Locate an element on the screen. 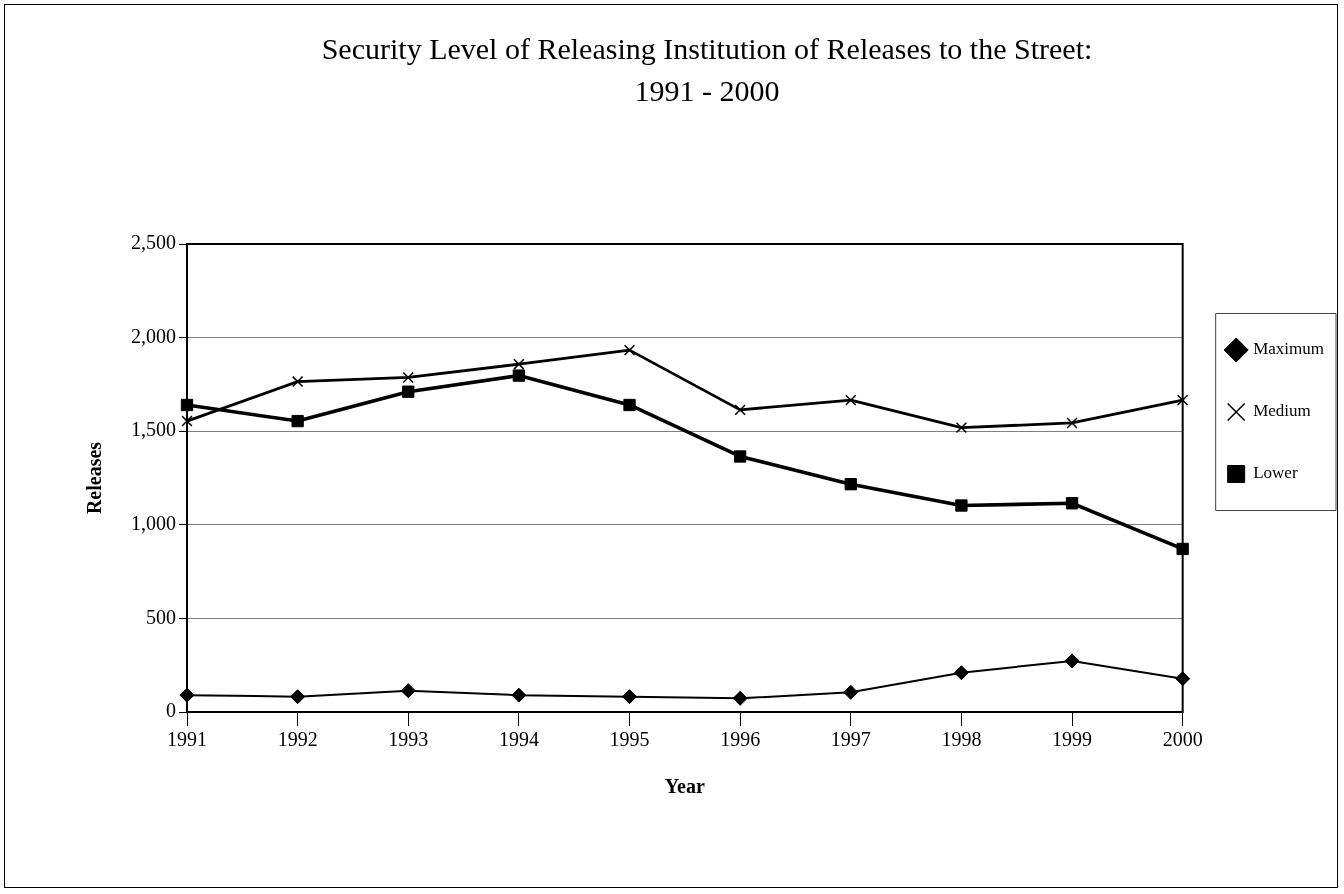 This screenshot has height=894, width=1344. y-tick-label: 2,000 is located at coordinates (153, 335).